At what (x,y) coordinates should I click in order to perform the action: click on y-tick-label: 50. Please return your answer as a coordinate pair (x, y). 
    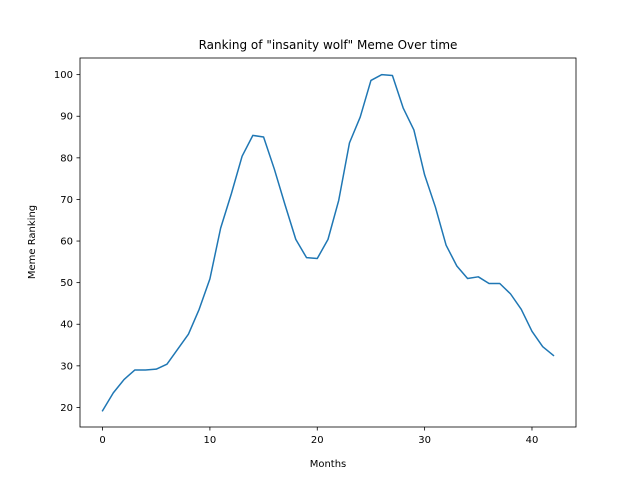
    Looking at the image, I should click on (66, 283).